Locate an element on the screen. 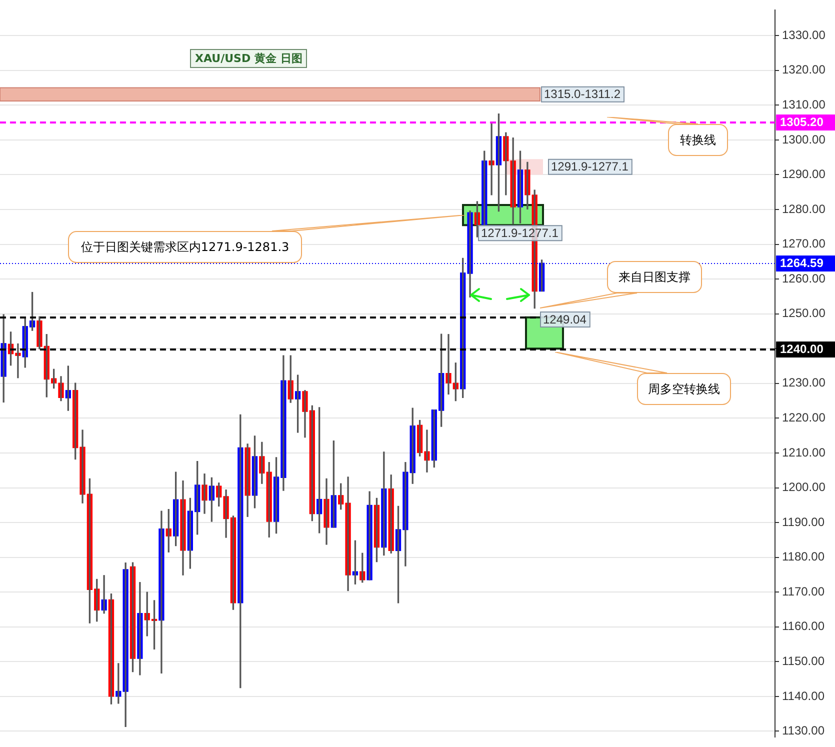 This screenshot has width=835, height=747. ref-line-label: 1249.04 is located at coordinates (565, 319).